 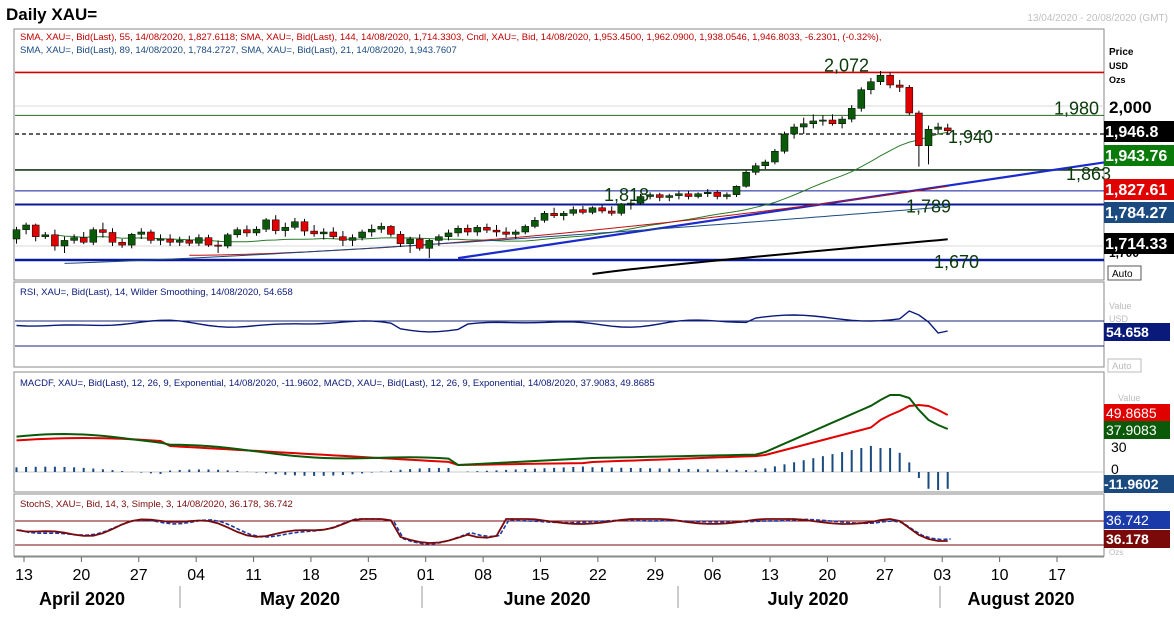 What do you see at coordinates (970, 137) in the screenshot?
I see `level-label-1940: 1,940` at bounding box center [970, 137].